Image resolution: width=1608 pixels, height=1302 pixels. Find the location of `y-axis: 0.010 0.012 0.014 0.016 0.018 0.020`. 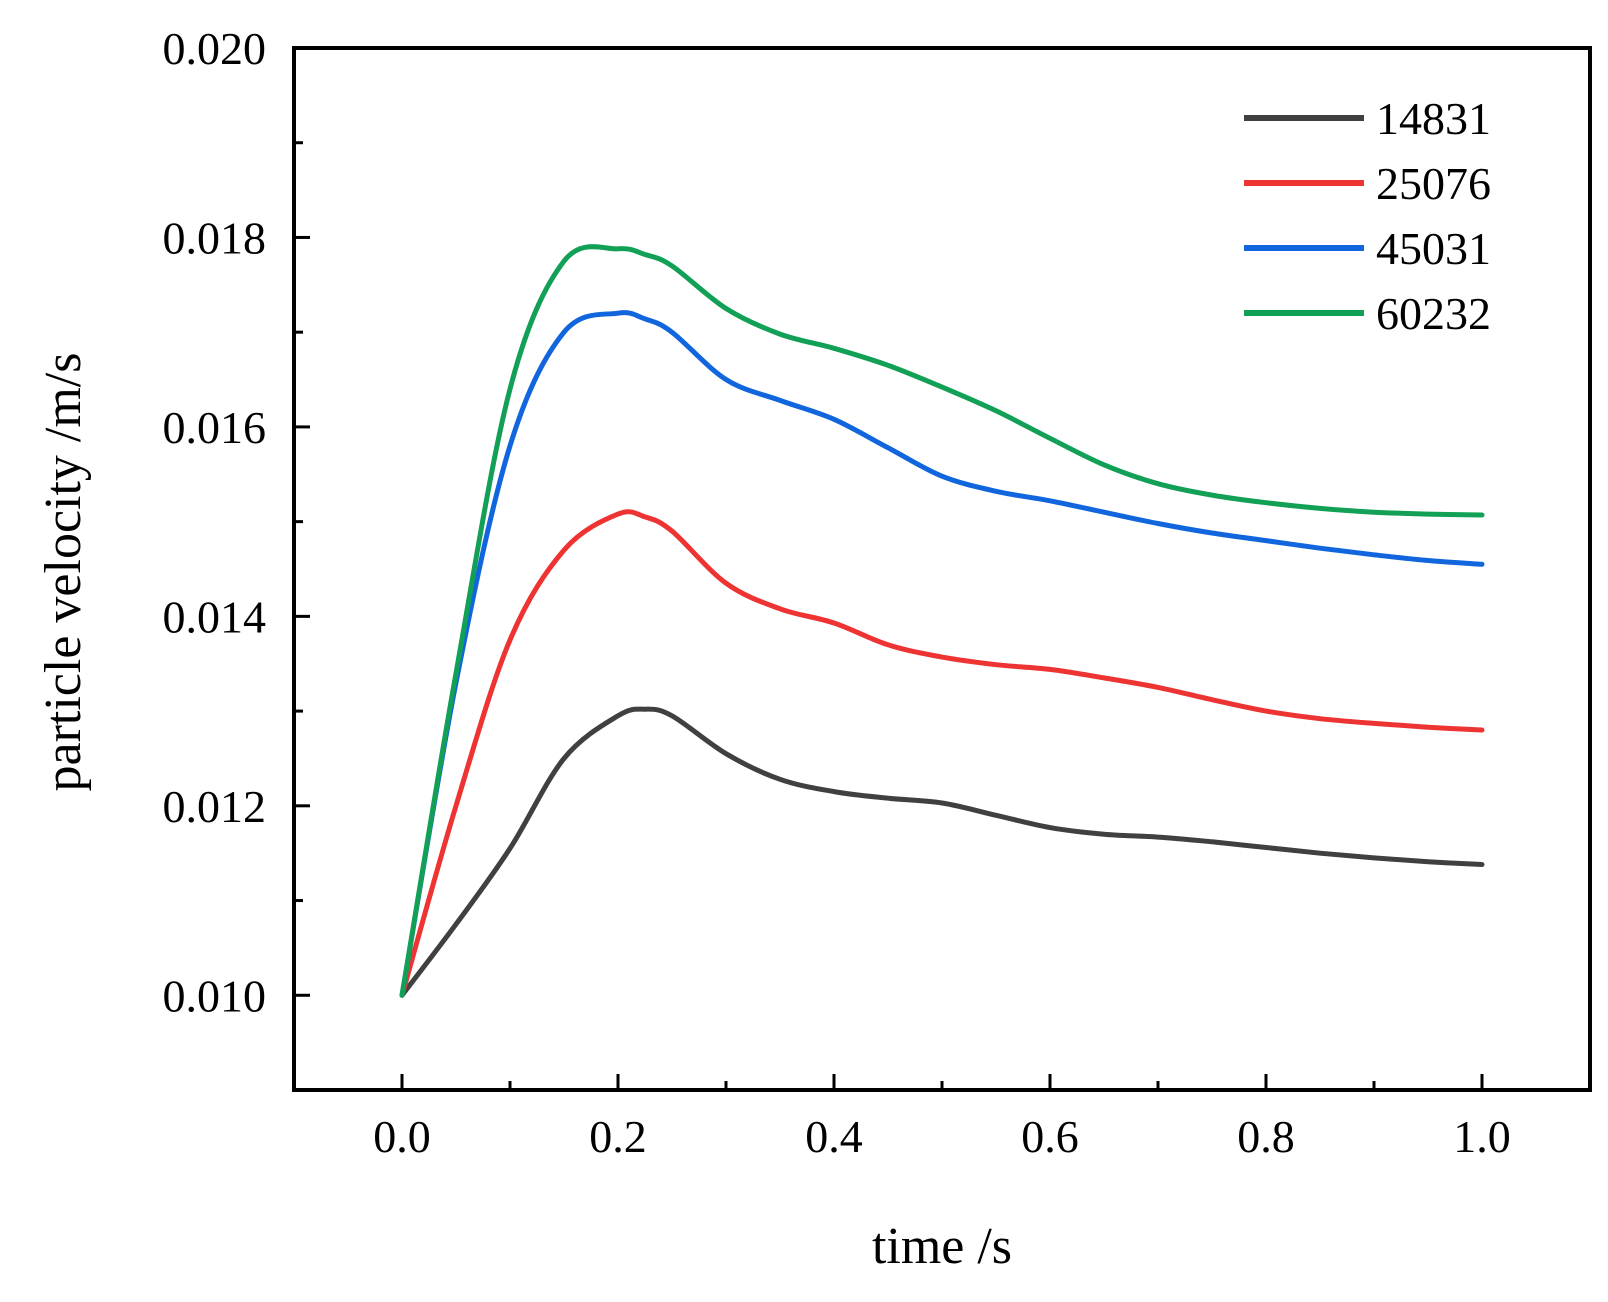

y-axis: 0.010 0.012 0.014 0.016 0.018 0.020 is located at coordinates (236, 522).